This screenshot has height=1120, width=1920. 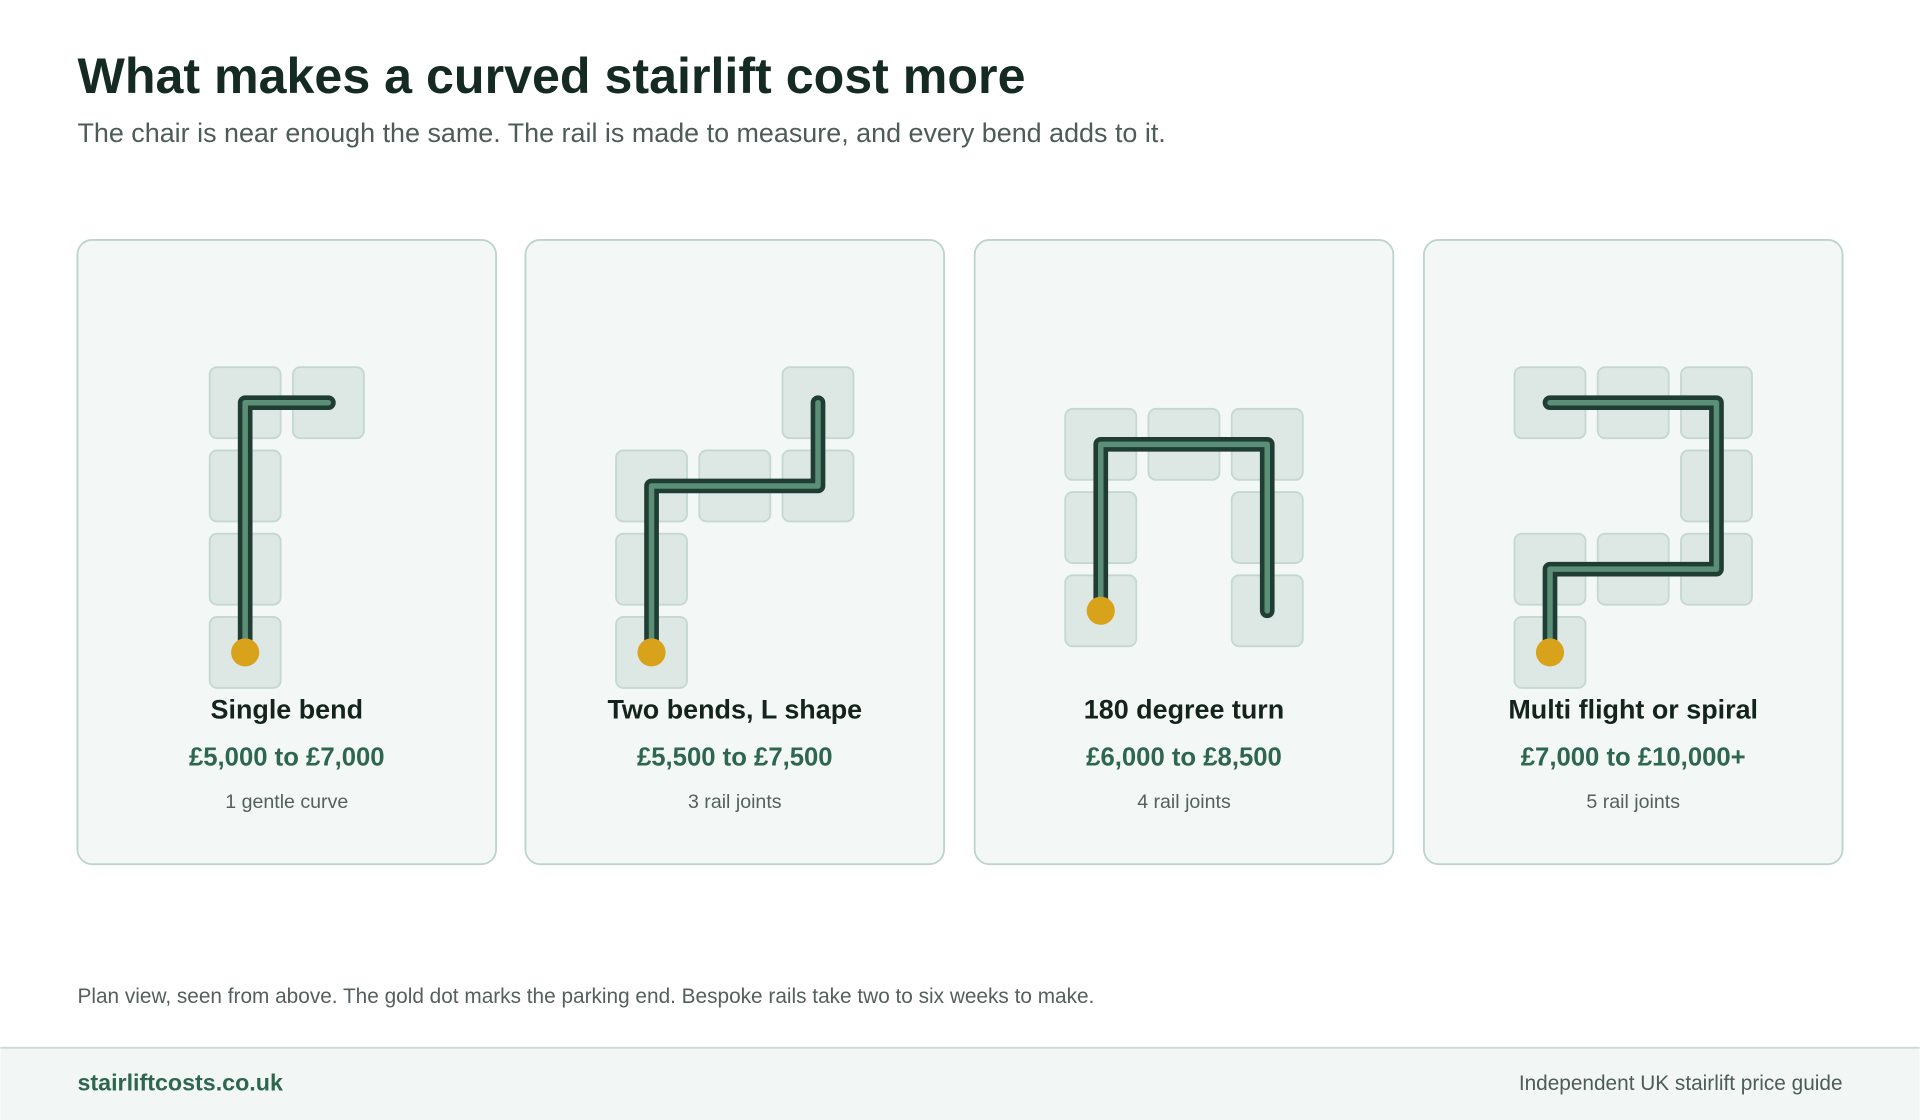 I want to click on footer-band, so click(x=960, y=1083).